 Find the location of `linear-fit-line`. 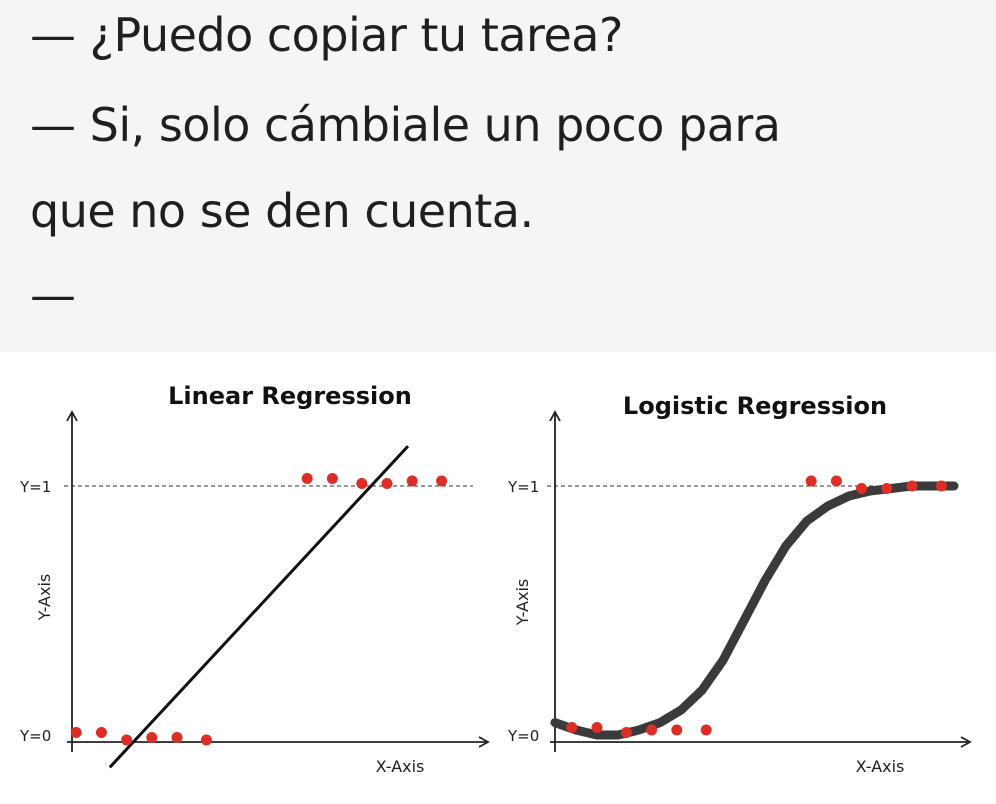

linear-fit-line is located at coordinates (259, 607).